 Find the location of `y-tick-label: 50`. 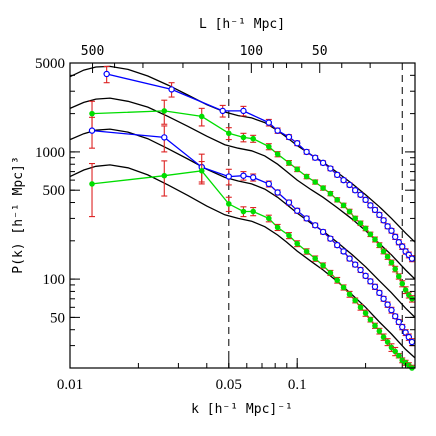

y-tick-label: 50 is located at coordinates (57, 318).